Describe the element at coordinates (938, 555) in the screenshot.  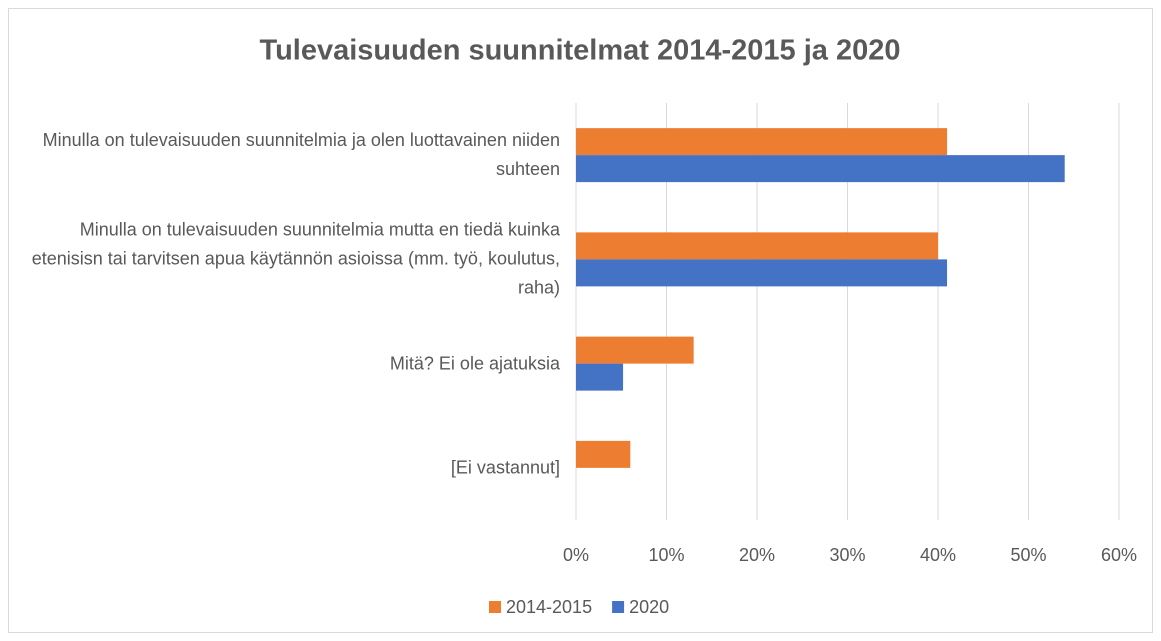
I see `x-tick-label: 40%` at that location.